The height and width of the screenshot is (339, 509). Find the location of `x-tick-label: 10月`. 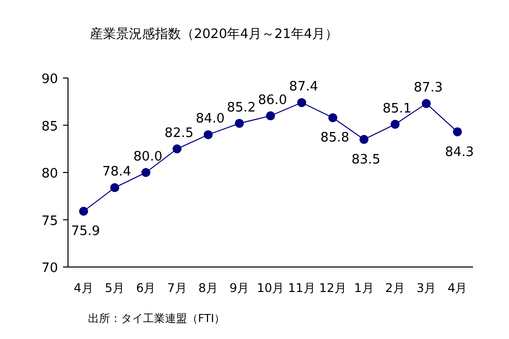

x-tick-label: 10月 is located at coordinates (270, 288).